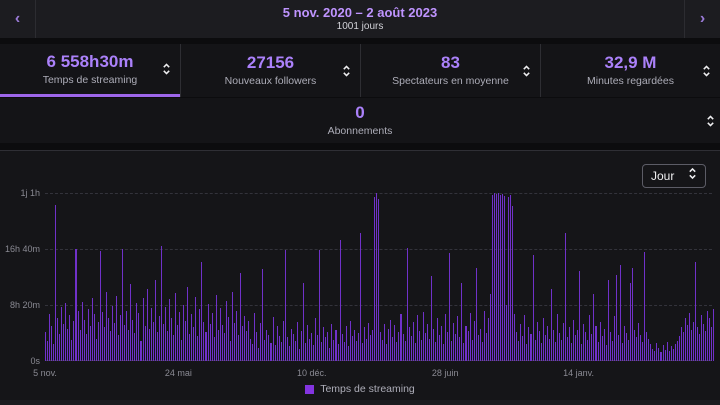  Describe the element at coordinates (360, 120) in the screenshot. I see `stat-tile-abonnements: 0 Abonnements` at that location.